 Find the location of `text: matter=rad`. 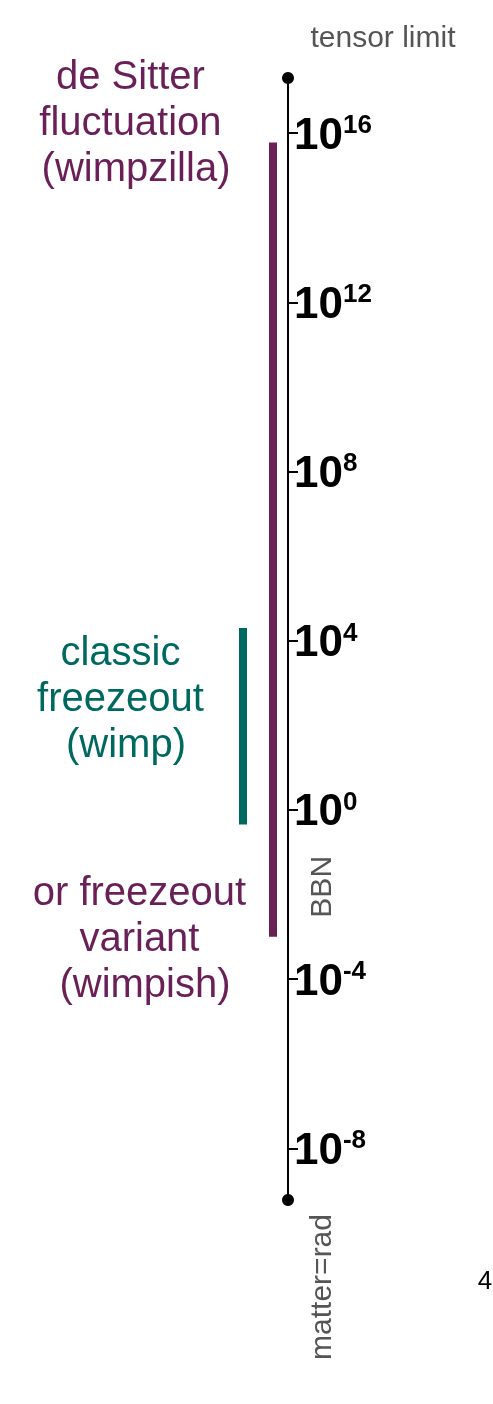

text: matter=rad is located at coordinates (320, 1287).